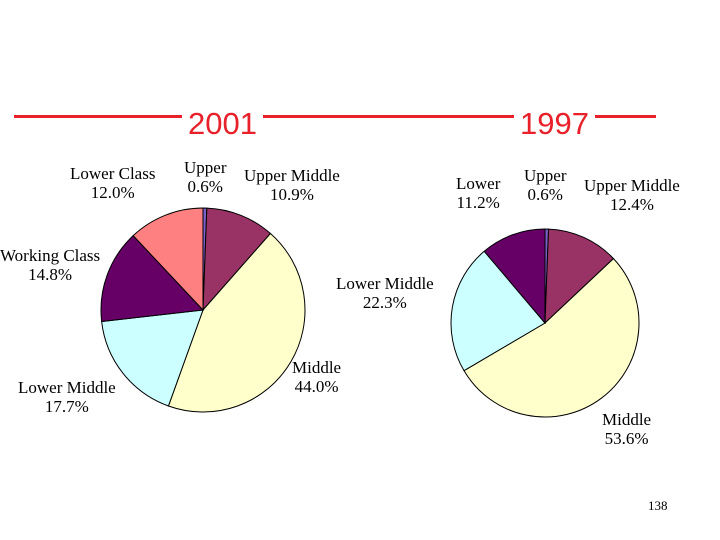 The image size is (720, 540). I want to click on label-1997-lower: Lower 11.2%, so click(478, 193).